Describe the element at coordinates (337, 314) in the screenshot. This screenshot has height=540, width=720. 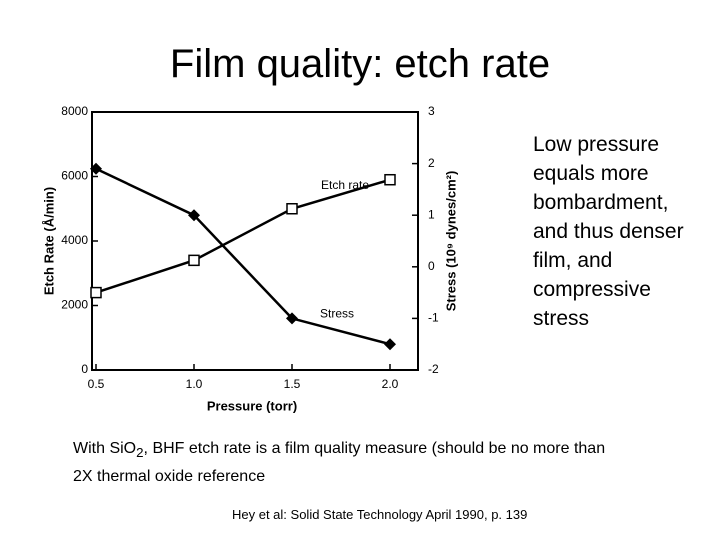
I see `series-label: Stress` at that location.